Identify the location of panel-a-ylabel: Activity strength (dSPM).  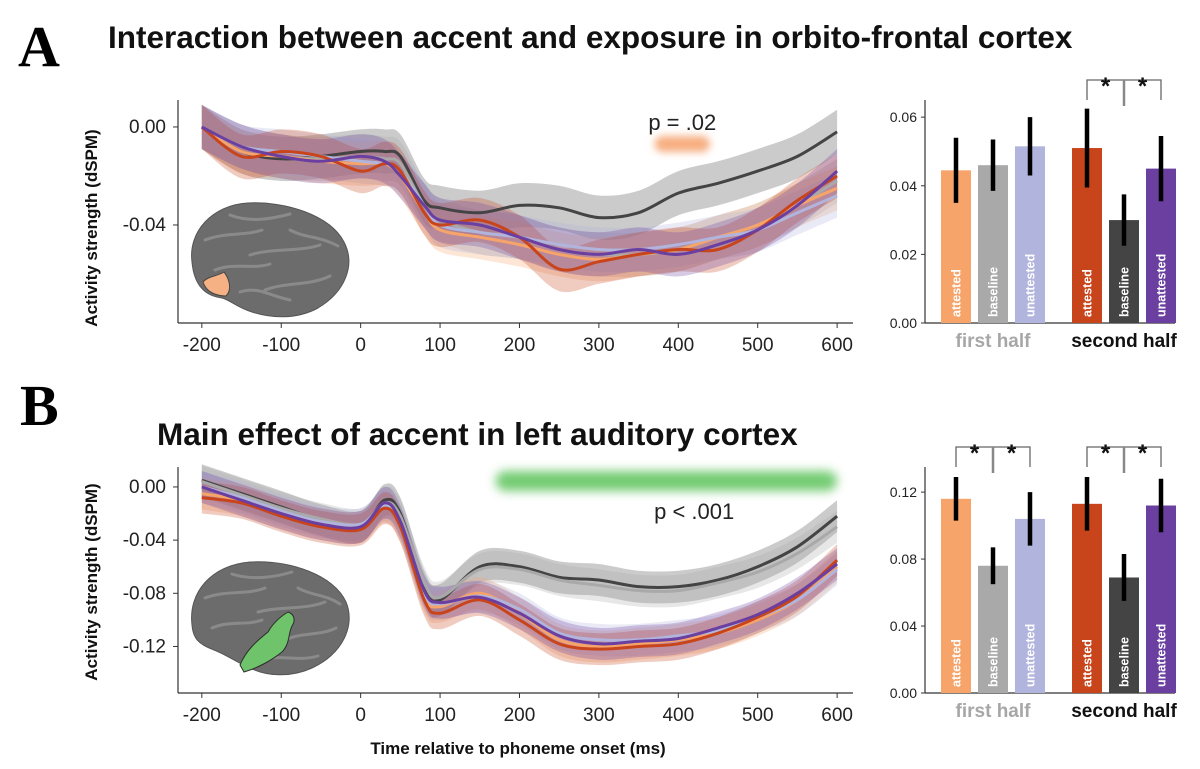
(91, 227).